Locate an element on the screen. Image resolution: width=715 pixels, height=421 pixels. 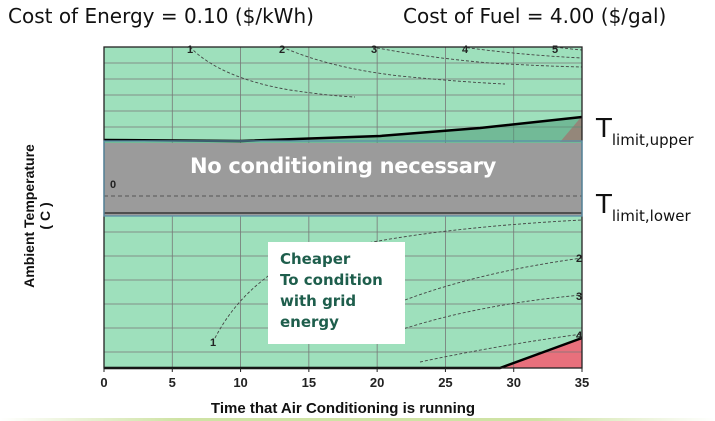
contour-label-lower: 2 is located at coordinates (579, 259).